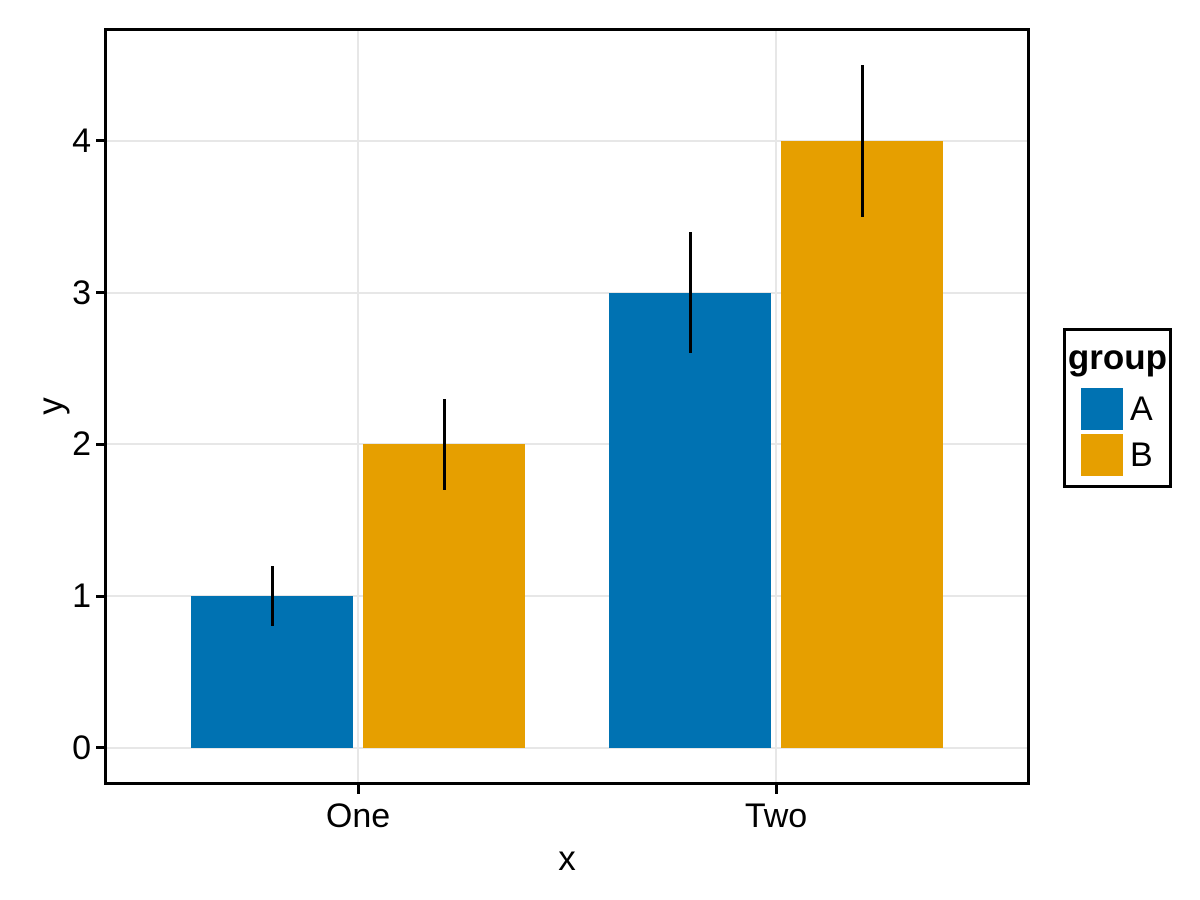  What do you see at coordinates (272, 596) in the screenshot?
I see `error-bar-one-a` at bounding box center [272, 596].